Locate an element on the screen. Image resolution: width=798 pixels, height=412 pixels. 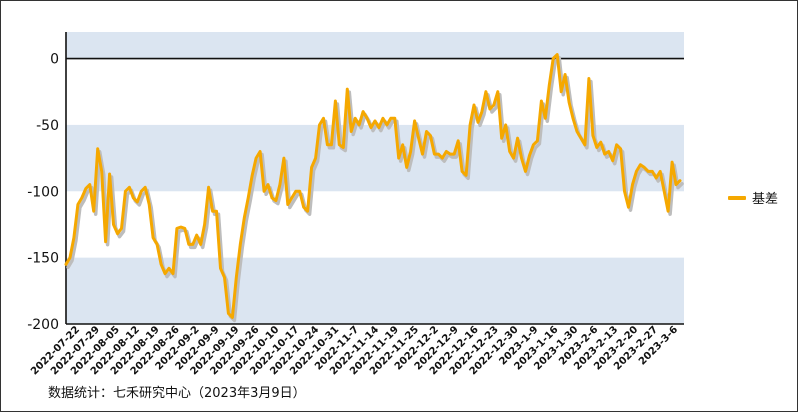
legend: 基差 is located at coordinates (753, 197).